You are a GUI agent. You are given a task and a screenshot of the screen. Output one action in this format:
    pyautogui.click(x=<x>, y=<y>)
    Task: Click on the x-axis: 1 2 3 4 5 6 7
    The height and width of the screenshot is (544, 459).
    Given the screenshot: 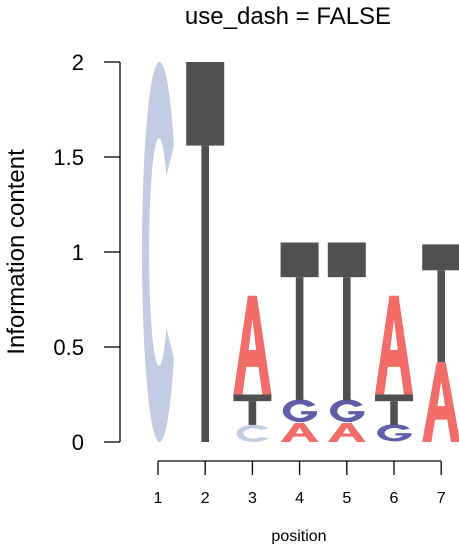 What is the action you would take?
    pyautogui.click(x=300, y=483)
    